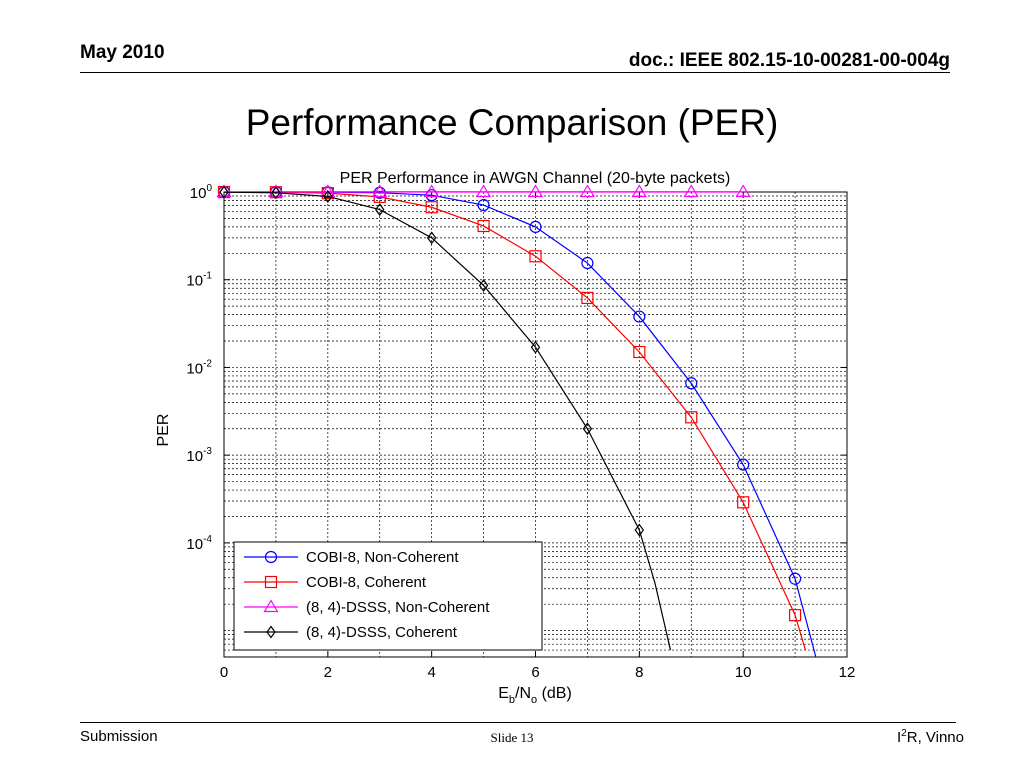  What do you see at coordinates (518, 722) in the screenshot?
I see `footer-divider` at bounding box center [518, 722].